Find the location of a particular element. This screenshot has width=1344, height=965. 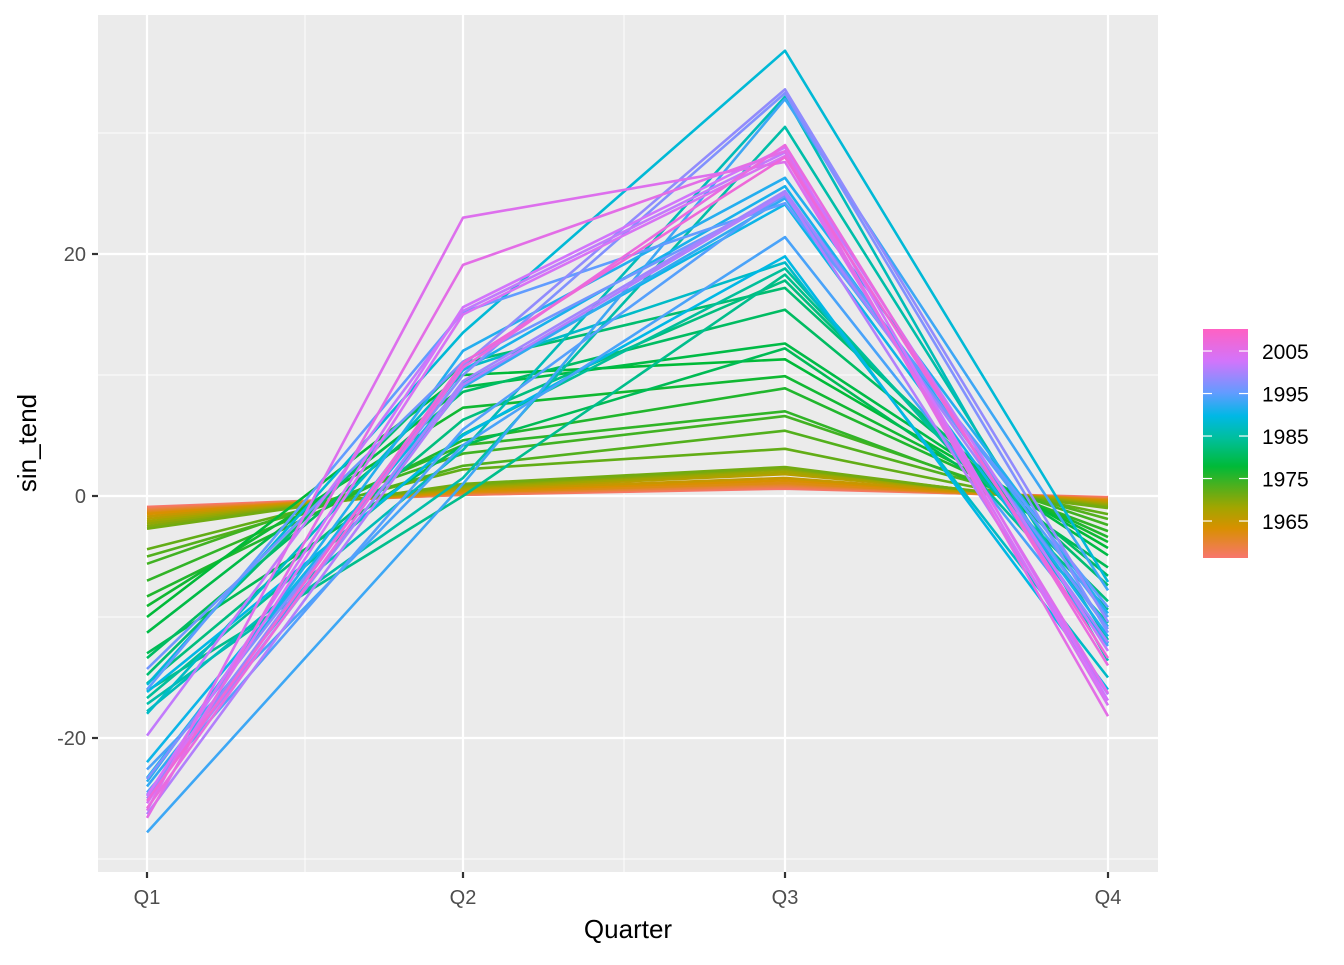

y-axis: -20 0 20 is located at coordinates (77, 497).